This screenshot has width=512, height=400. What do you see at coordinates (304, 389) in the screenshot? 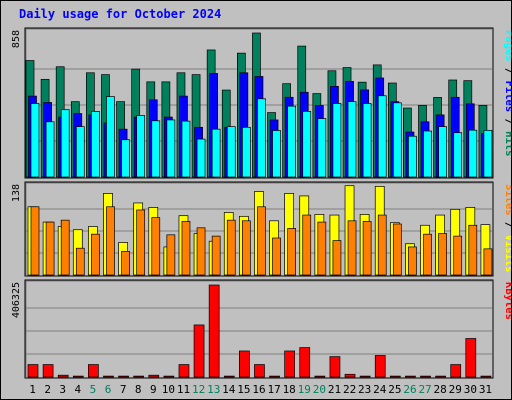
I see `day-label-19: 19` at bounding box center [304, 389].